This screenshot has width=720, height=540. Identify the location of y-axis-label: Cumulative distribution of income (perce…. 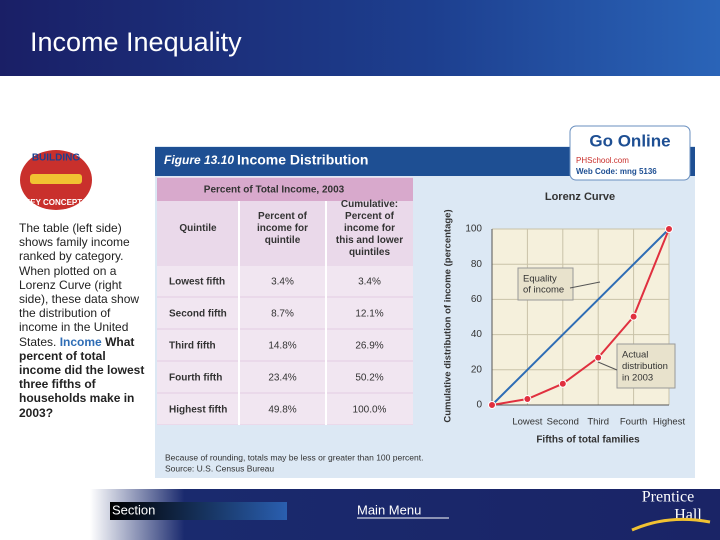
(448, 315).